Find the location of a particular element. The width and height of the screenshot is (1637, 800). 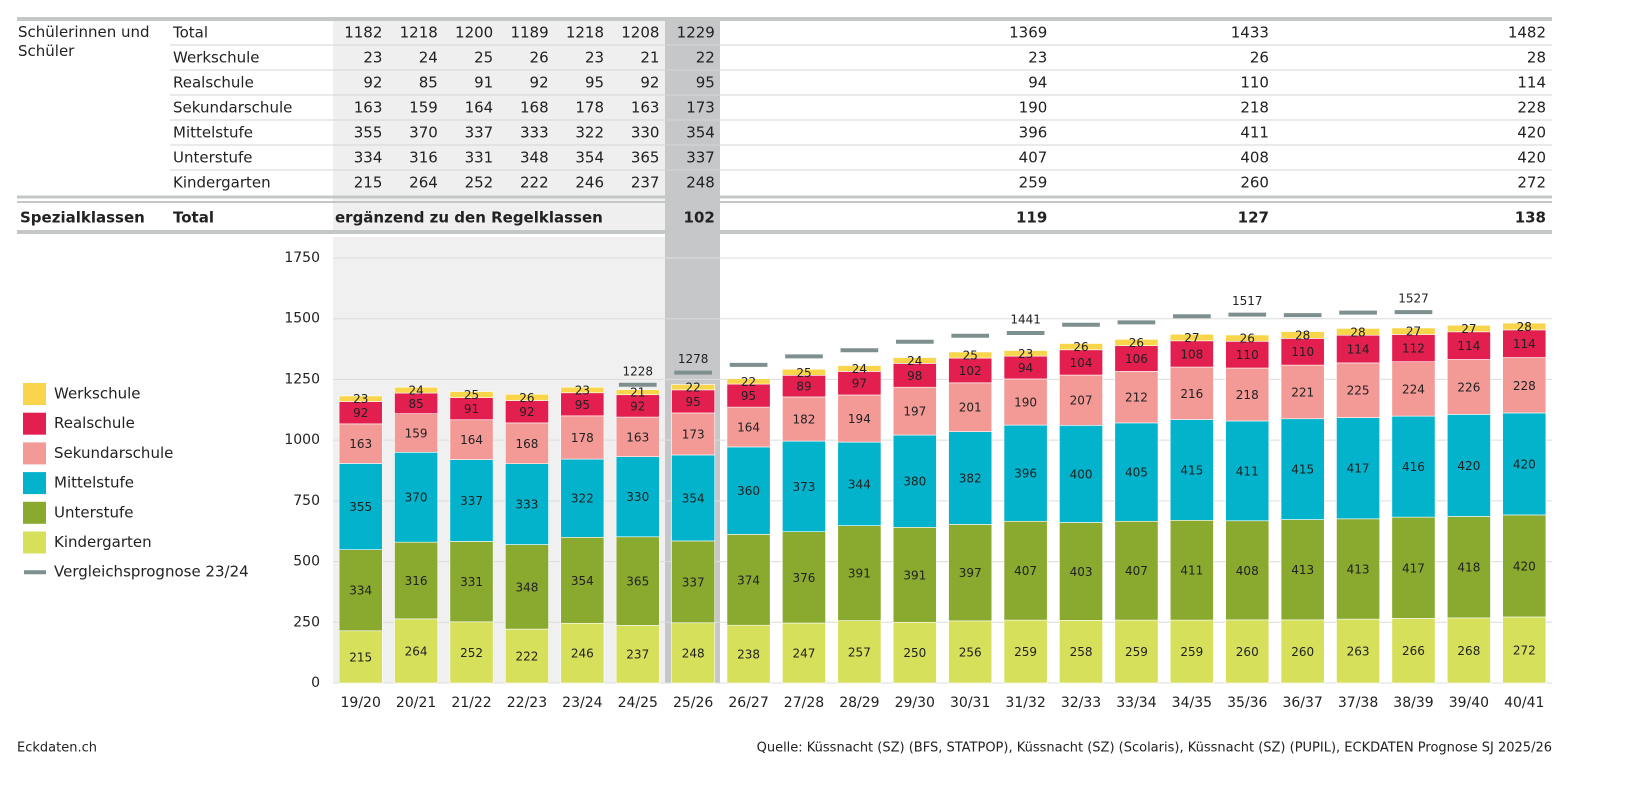

segment-label: 256 is located at coordinates (970, 652).